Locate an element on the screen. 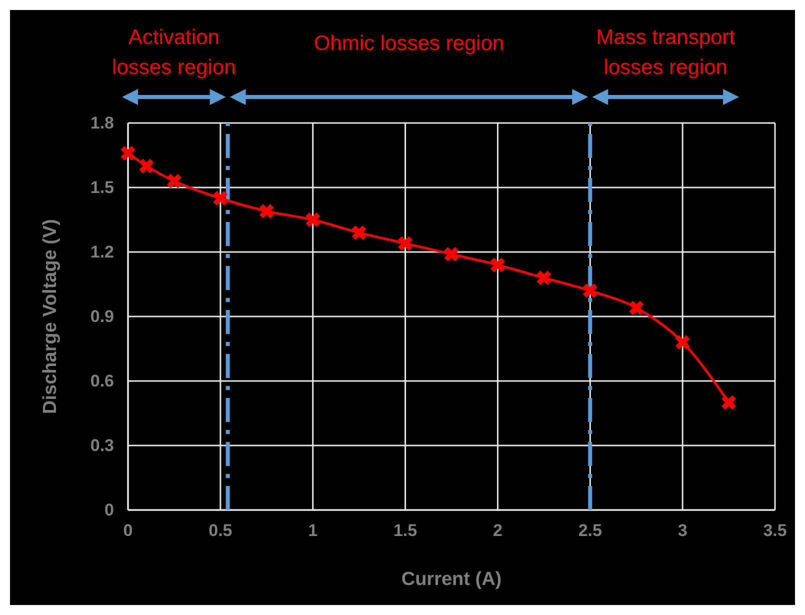 Image resolution: width=805 pixels, height=615 pixels. text: Mass transport losses region is located at coordinates (666, 52).